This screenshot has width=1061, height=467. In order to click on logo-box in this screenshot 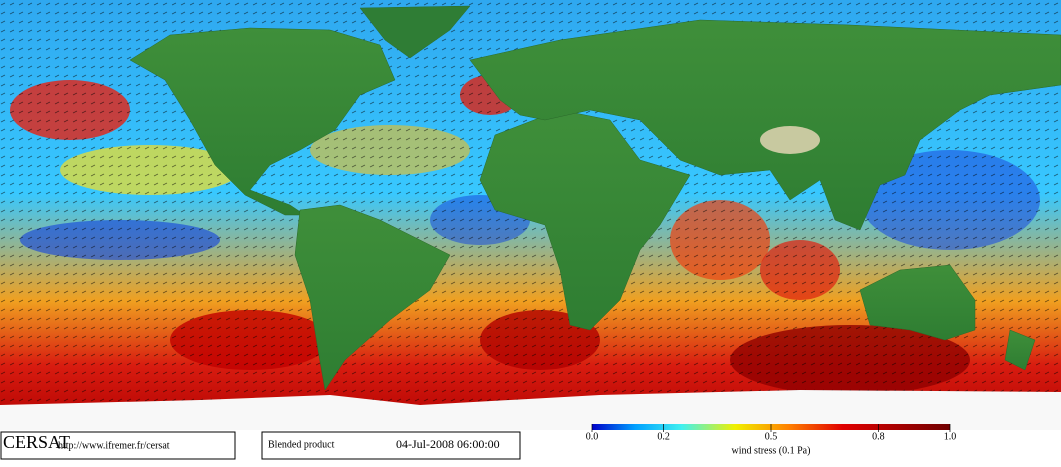, I will do `click(118, 445)`.